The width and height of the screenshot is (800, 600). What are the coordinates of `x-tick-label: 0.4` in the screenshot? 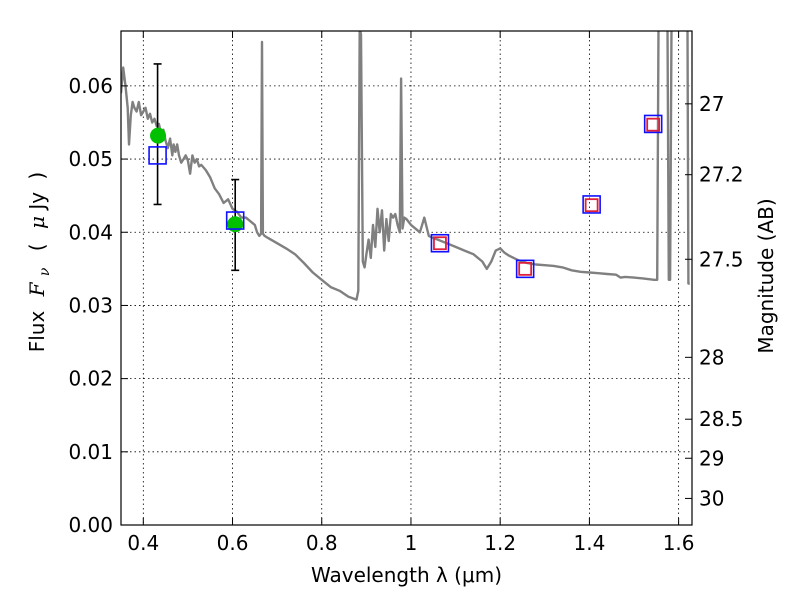 It's located at (143, 543).